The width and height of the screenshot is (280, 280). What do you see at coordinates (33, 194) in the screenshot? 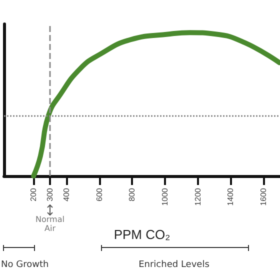
I see `x-tick-label: 200` at bounding box center [33, 194].